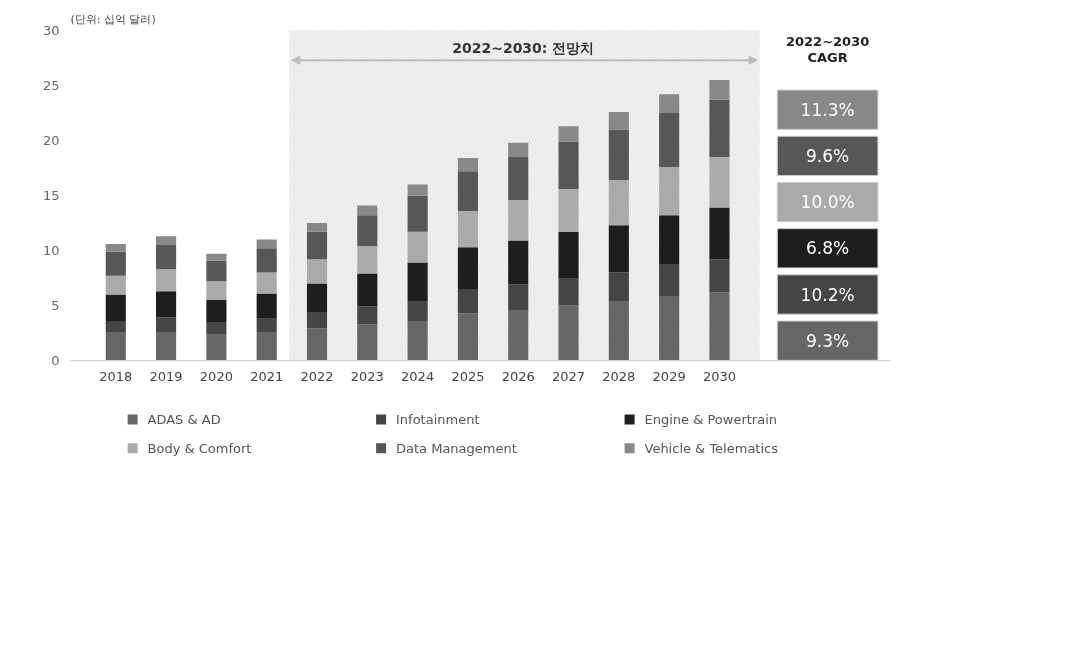 The height and width of the screenshot is (668, 1075). What do you see at coordinates (51, 250) in the screenshot?
I see `y-tick-label: 10` at bounding box center [51, 250].